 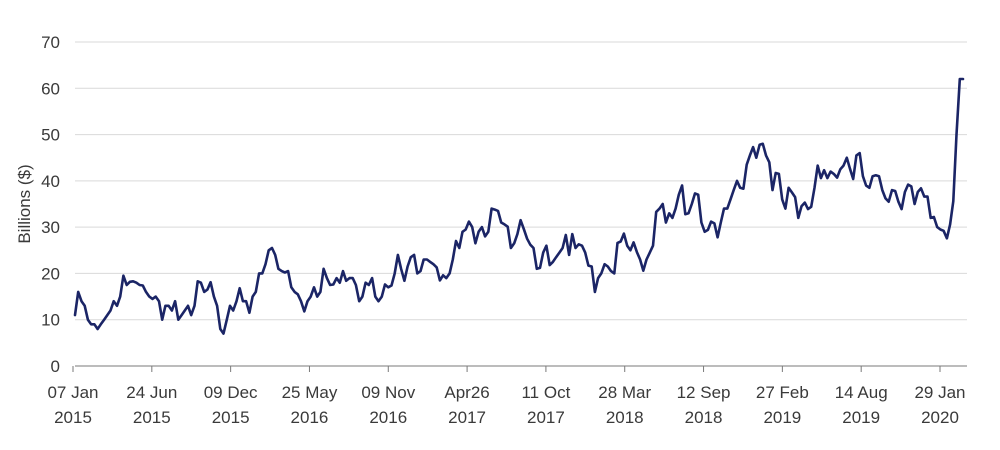 What do you see at coordinates (310, 392) in the screenshot?
I see `x-tick-label: 25 May` at bounding box center [310, 392].